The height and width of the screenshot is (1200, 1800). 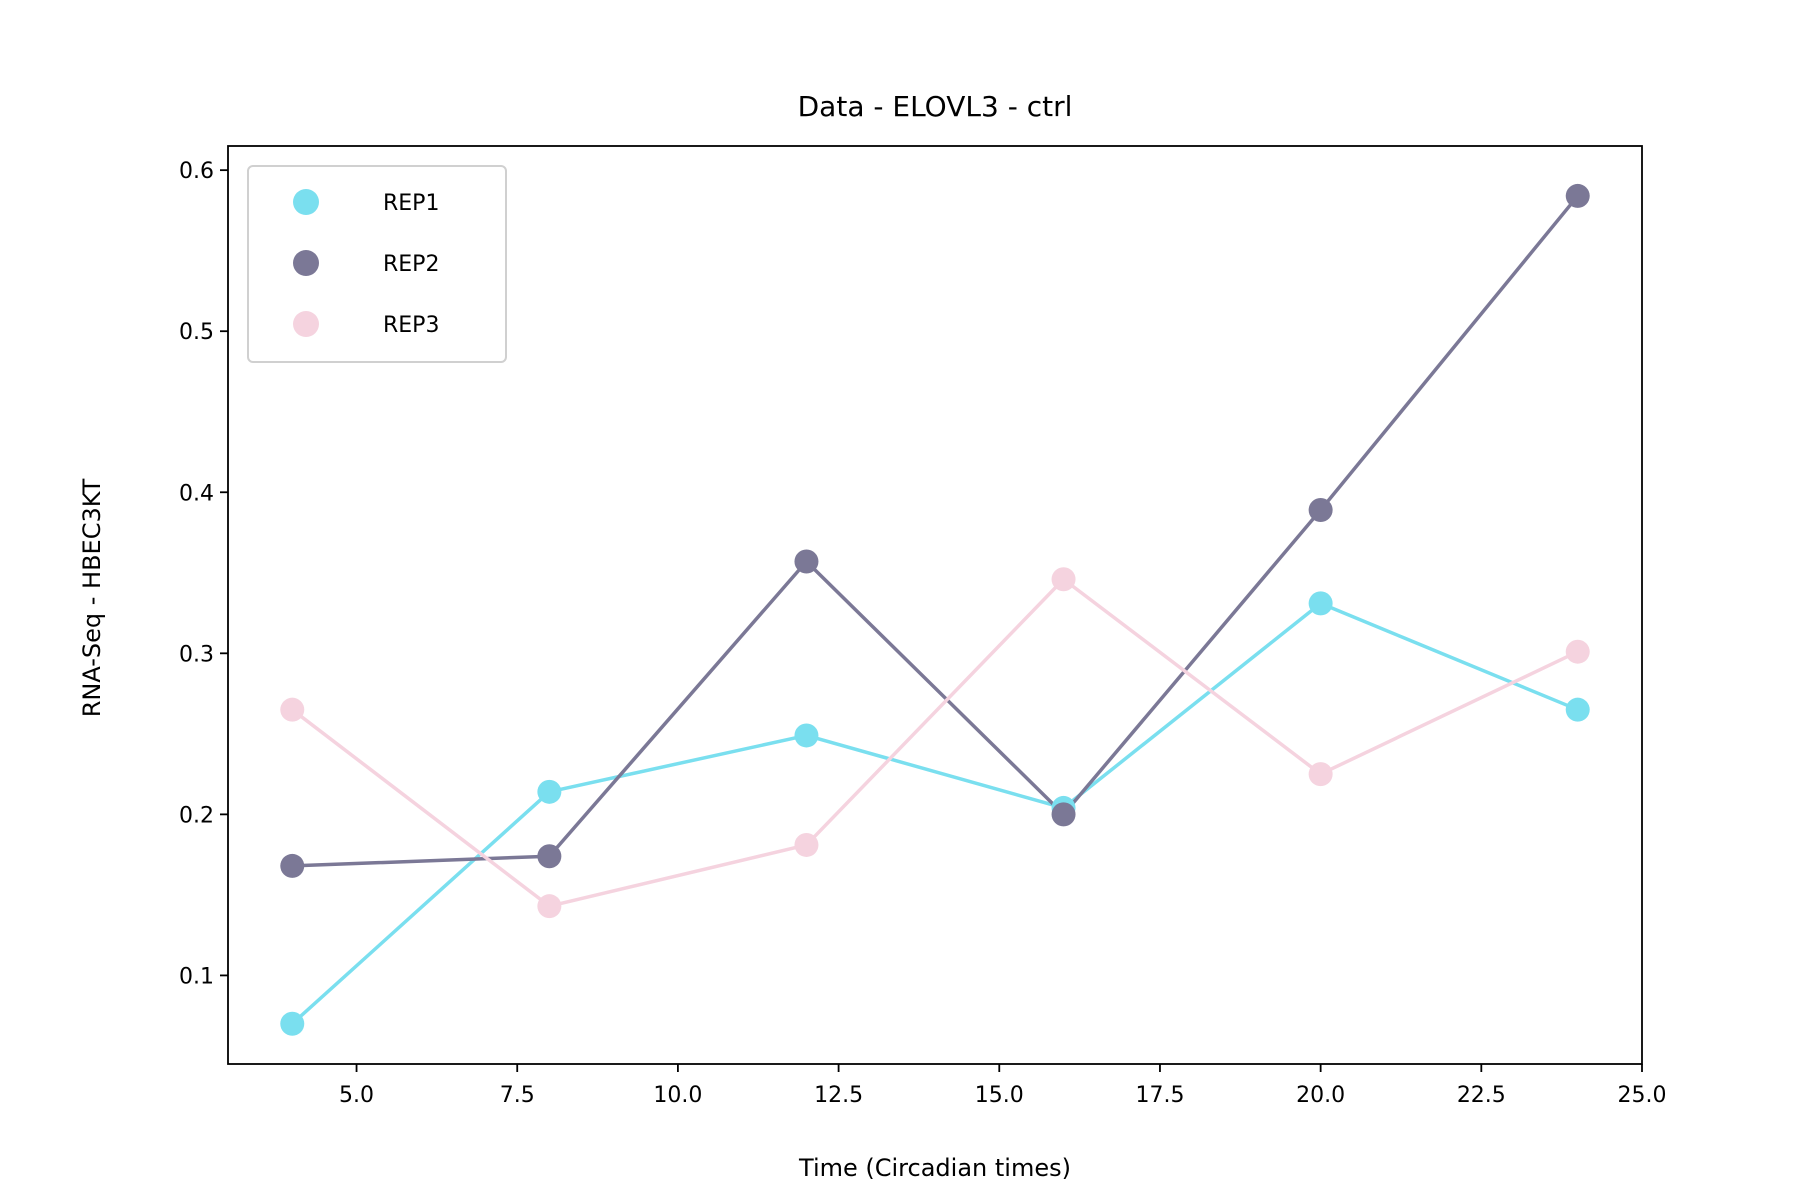 I want to click on legend-label: REP3, so click(x=411, y=325).